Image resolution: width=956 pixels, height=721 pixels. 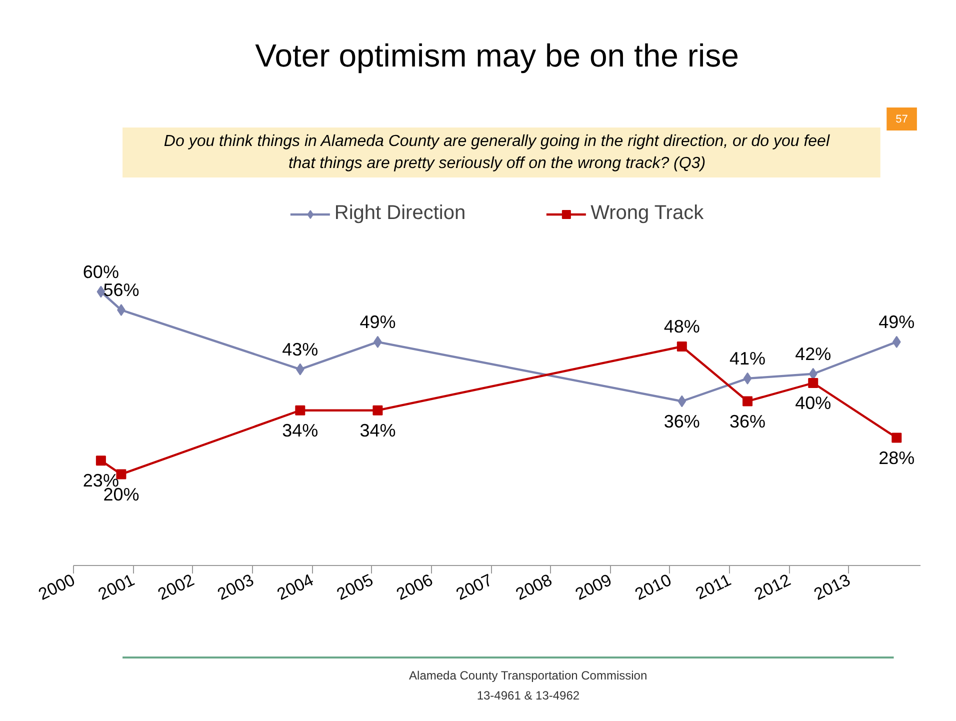 What do you see at coordinates (813, 354) in the screenshot?
I see `data-label: 42%` at bounding box center [813, 354].